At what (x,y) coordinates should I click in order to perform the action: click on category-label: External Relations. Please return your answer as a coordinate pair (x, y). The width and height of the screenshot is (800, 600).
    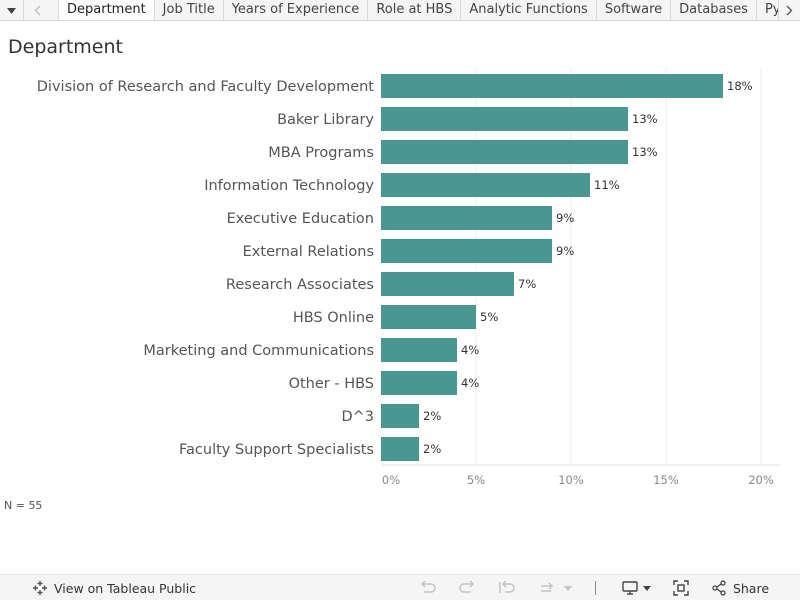
    Looking at the image, I should click on (308, 252).